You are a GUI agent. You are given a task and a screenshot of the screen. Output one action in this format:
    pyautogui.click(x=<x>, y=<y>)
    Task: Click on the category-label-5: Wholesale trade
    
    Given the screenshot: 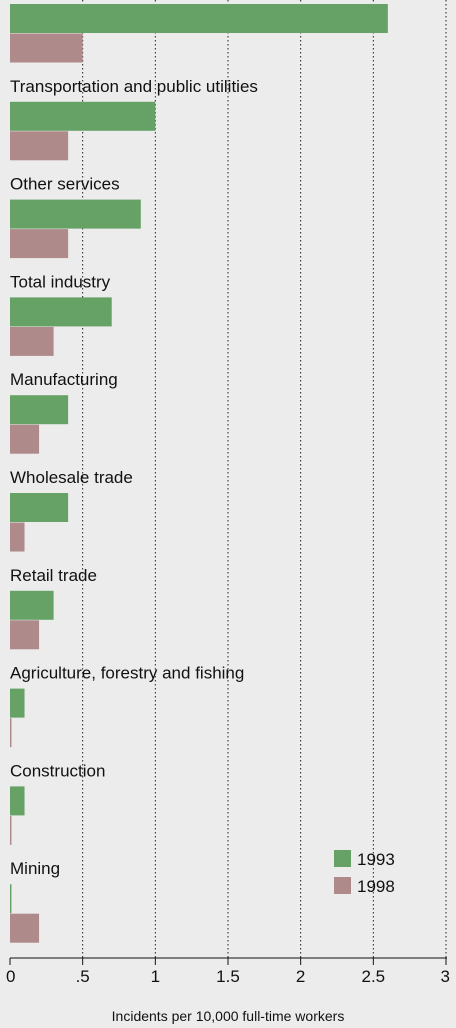 What is the action you would take?
    pyautogui.click(x=71, y=477)
    